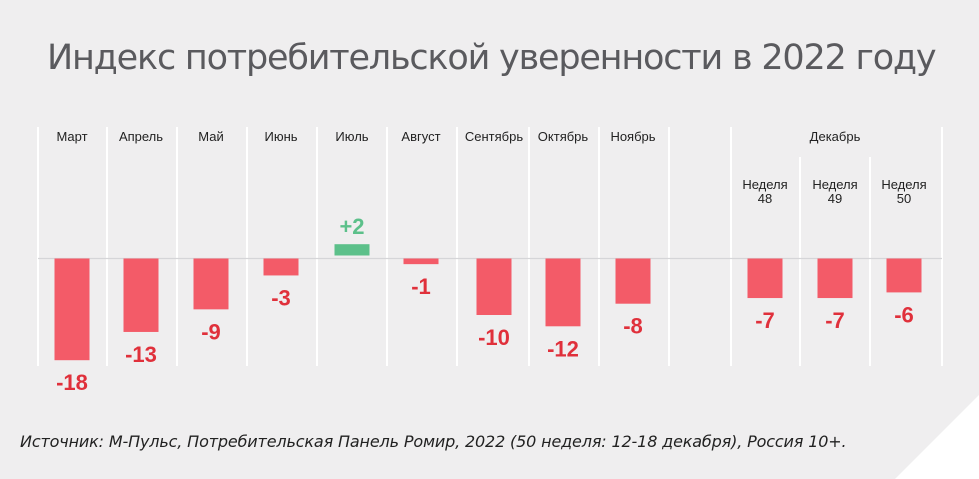  Describe the element at coordinates (141, 136) in the screenshot. I see `category-label: Апрель` at that location.